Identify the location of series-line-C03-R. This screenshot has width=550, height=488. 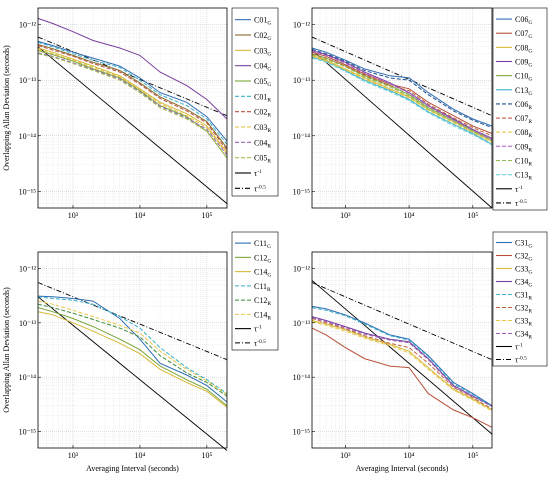
(132, 101).